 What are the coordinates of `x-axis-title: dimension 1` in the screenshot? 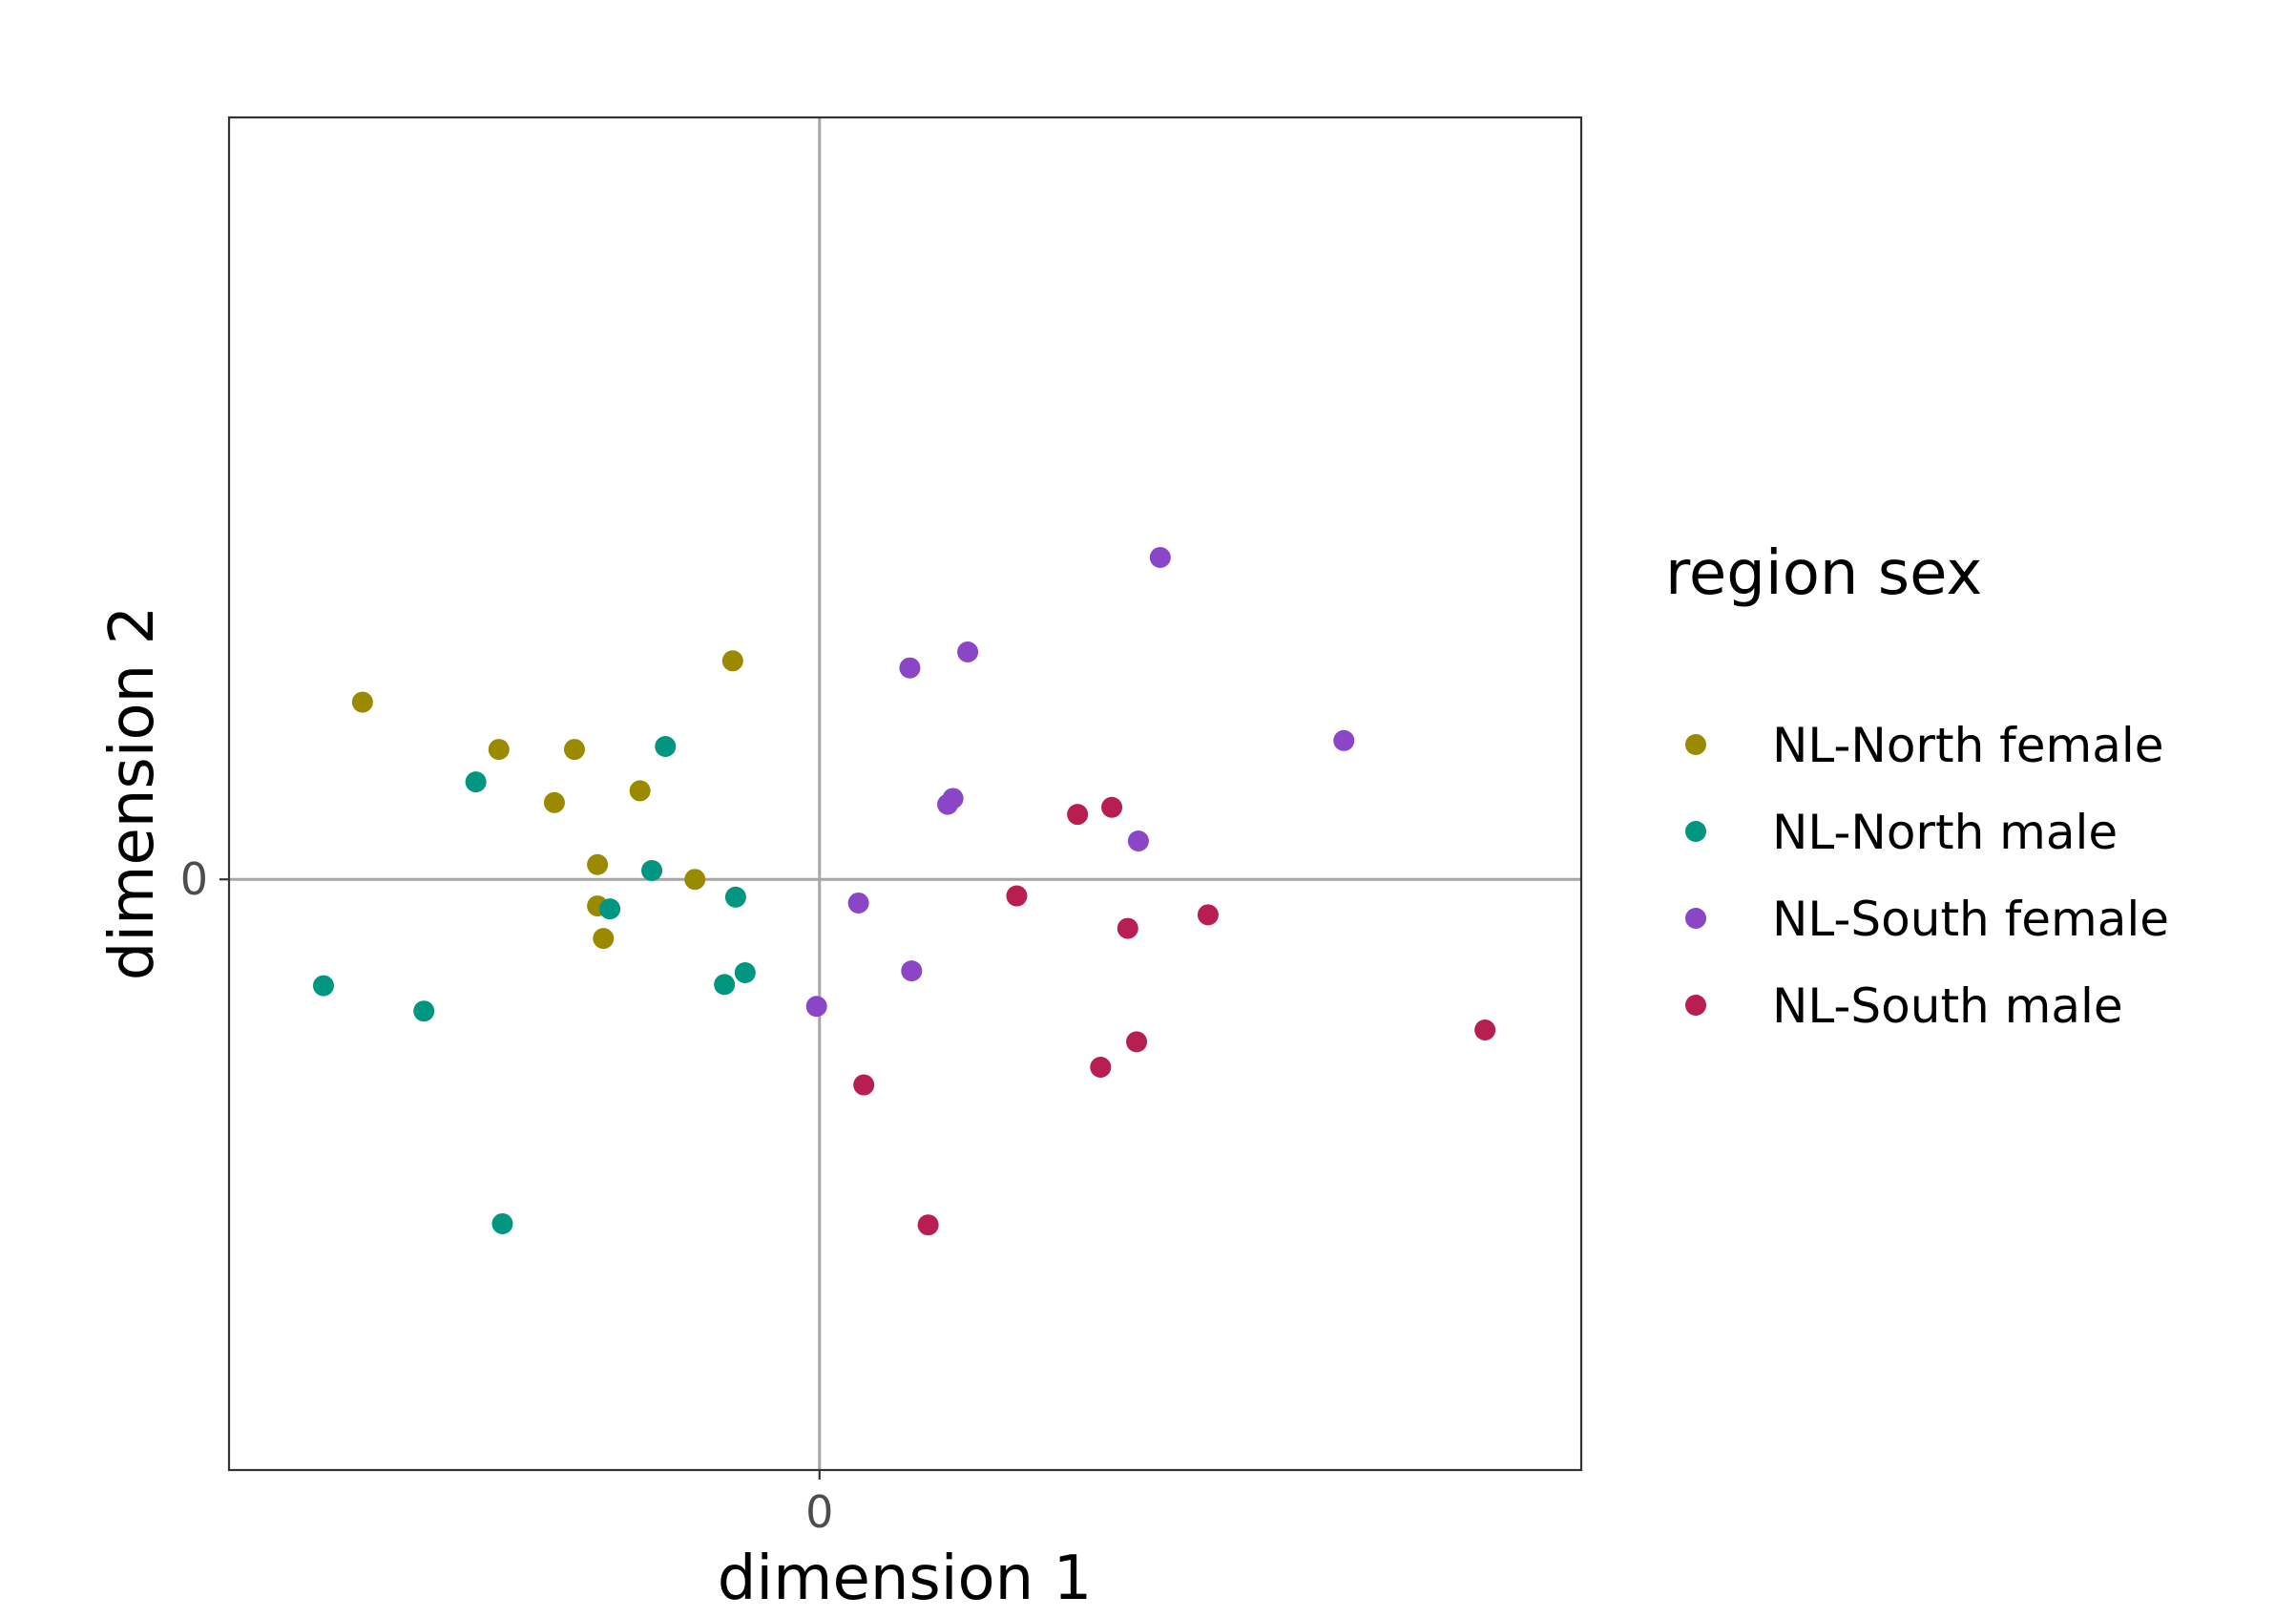 It's located at (906, 1579).